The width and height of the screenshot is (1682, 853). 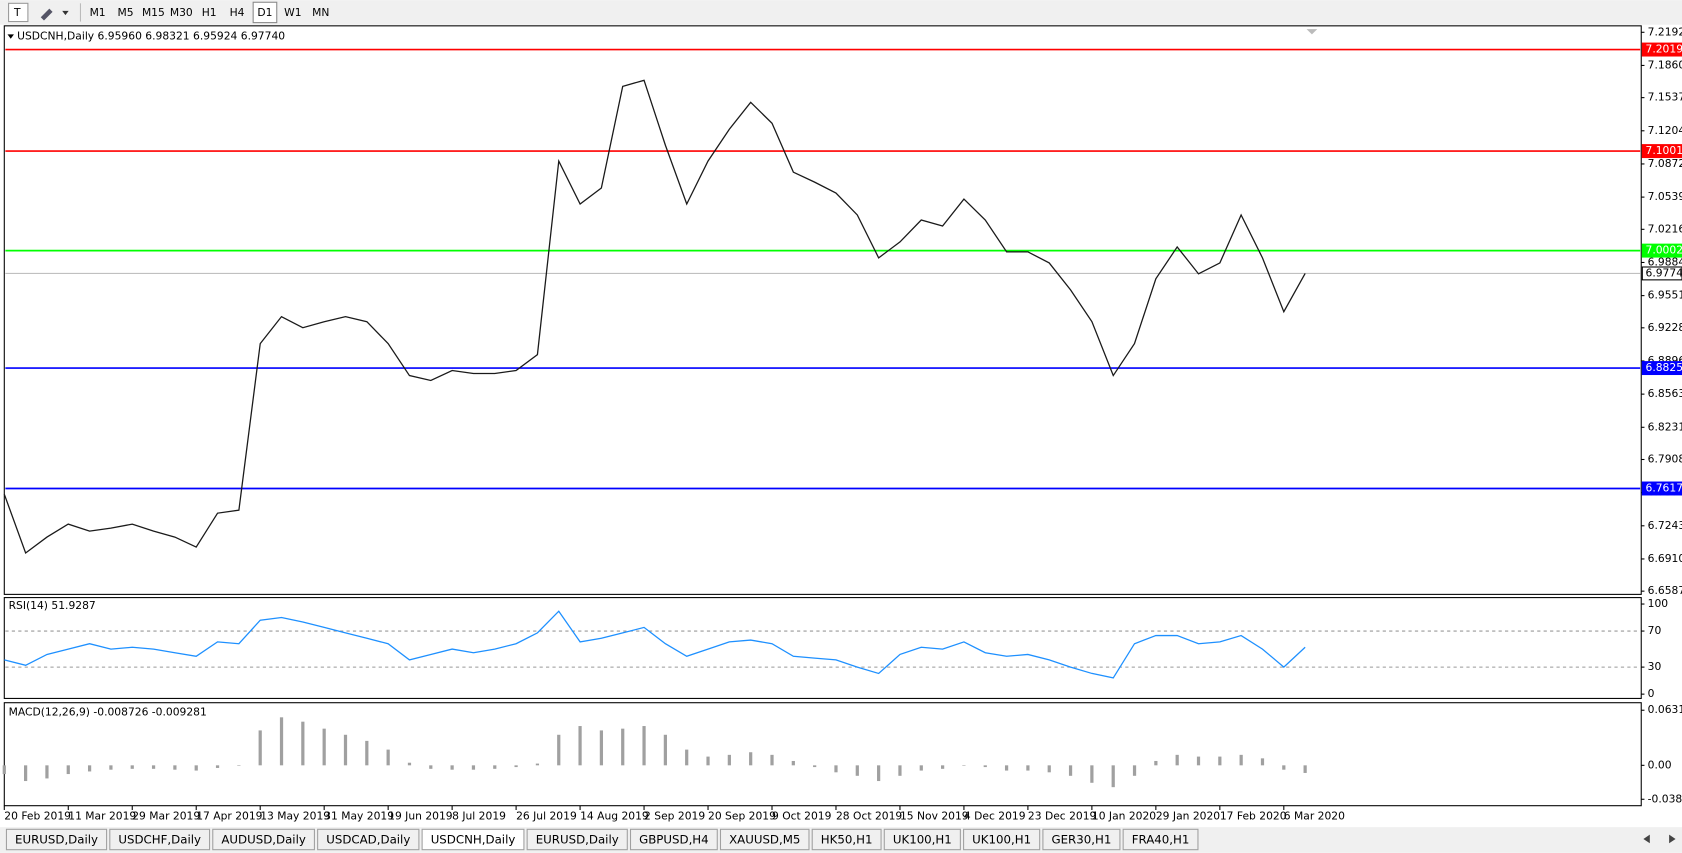 I want to click on tab: FRA40,H1, so click(x=1160, y=839).